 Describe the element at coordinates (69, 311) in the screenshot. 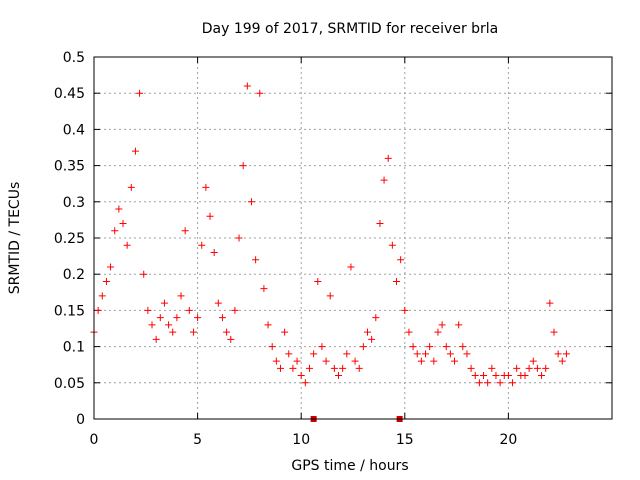

I see `y-tick-label: 0.15` at that location.